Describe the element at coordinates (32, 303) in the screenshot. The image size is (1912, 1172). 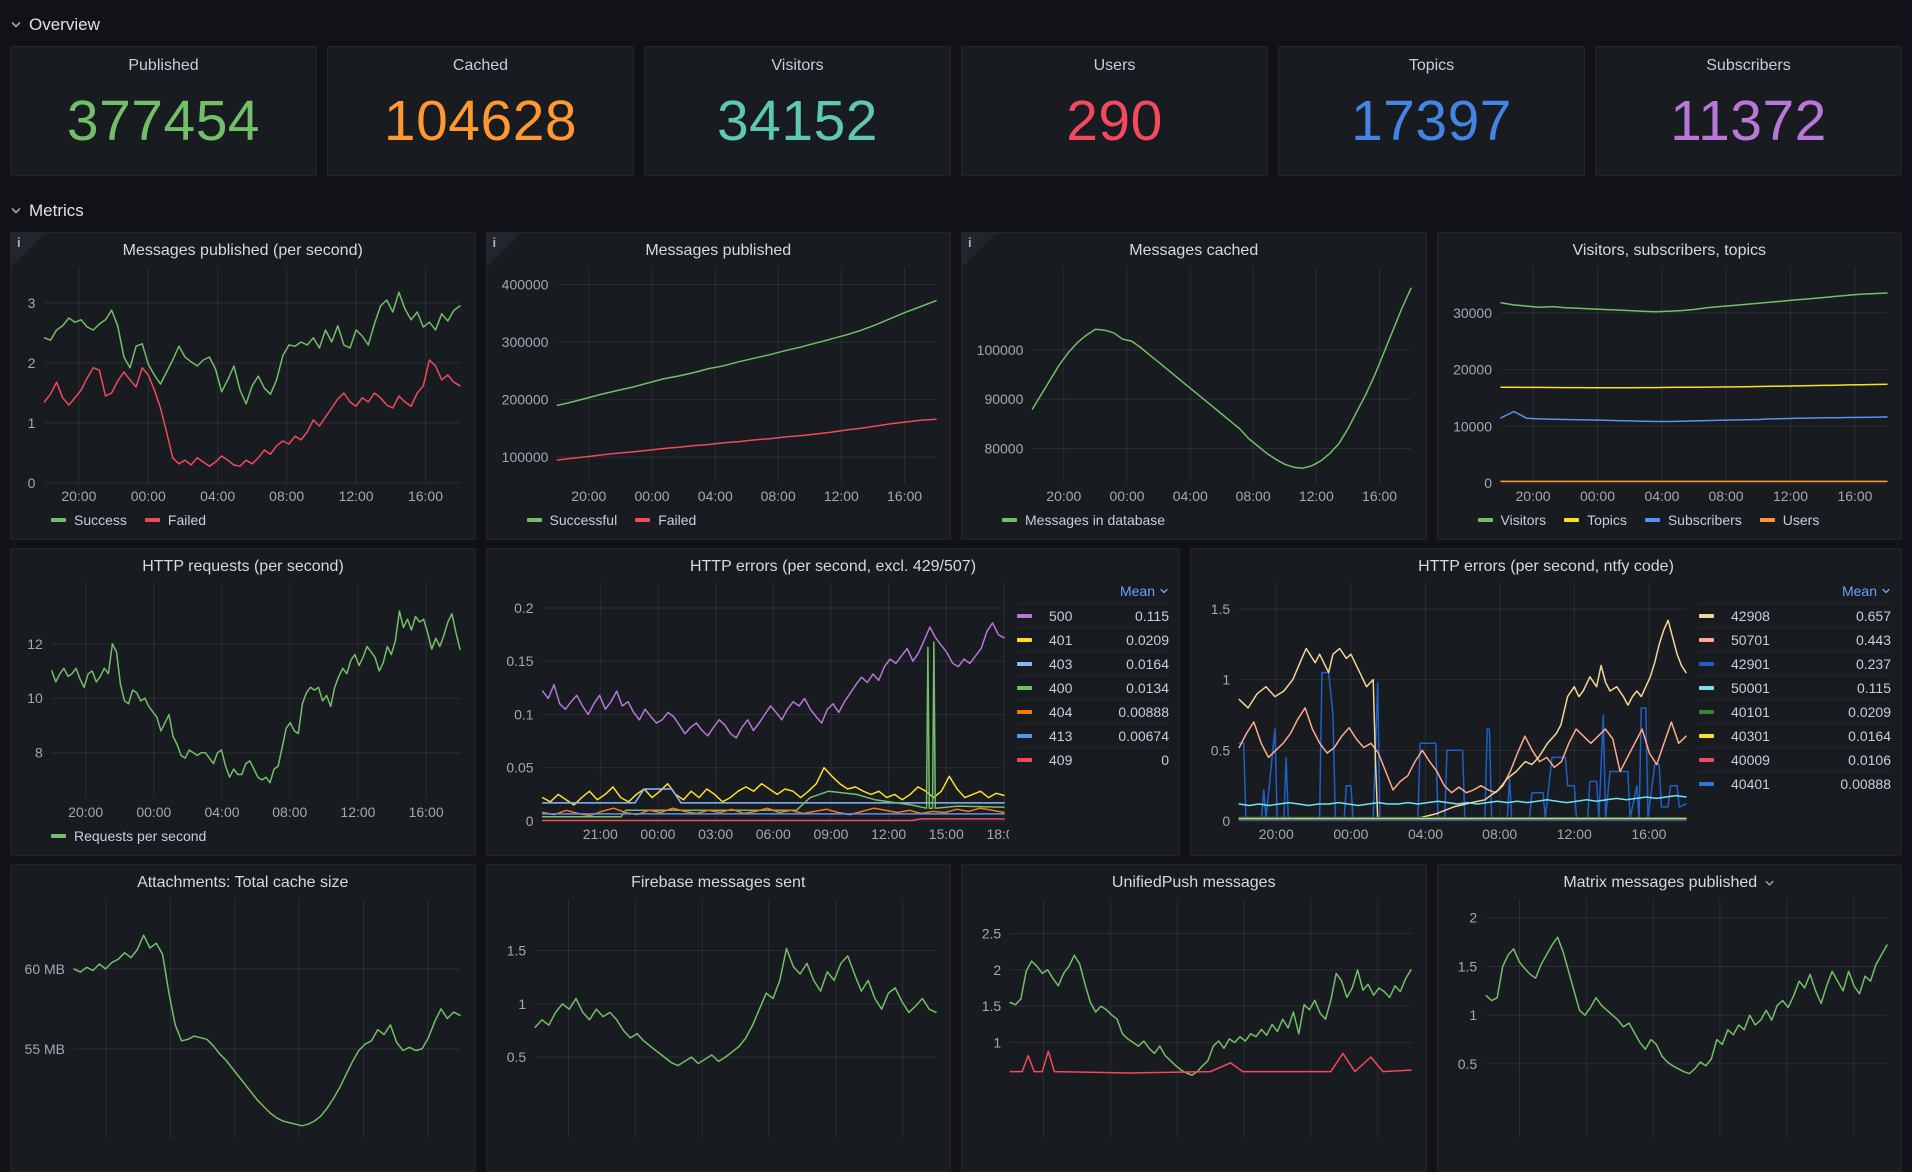
I see `svg-text: 3` at that location.